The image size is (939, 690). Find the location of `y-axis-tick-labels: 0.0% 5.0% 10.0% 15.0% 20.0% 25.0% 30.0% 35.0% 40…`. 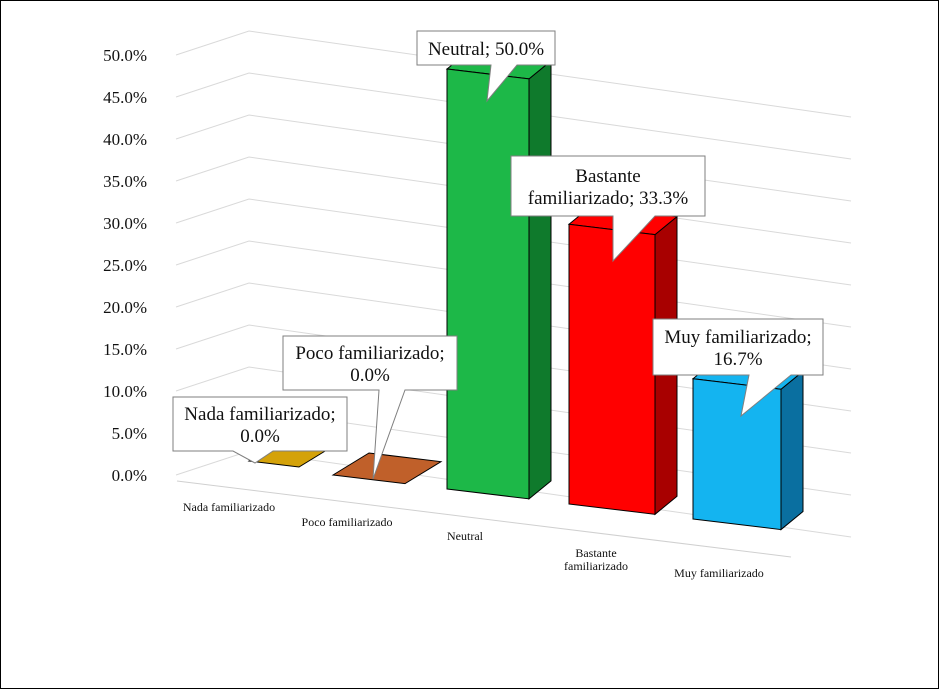

y-axis-tick-labels: 0.0% 5.0% 10.0% 15.0% 20.0% 25.0% 30.0% 35.0% 40… is located at coordinates (125, 265).